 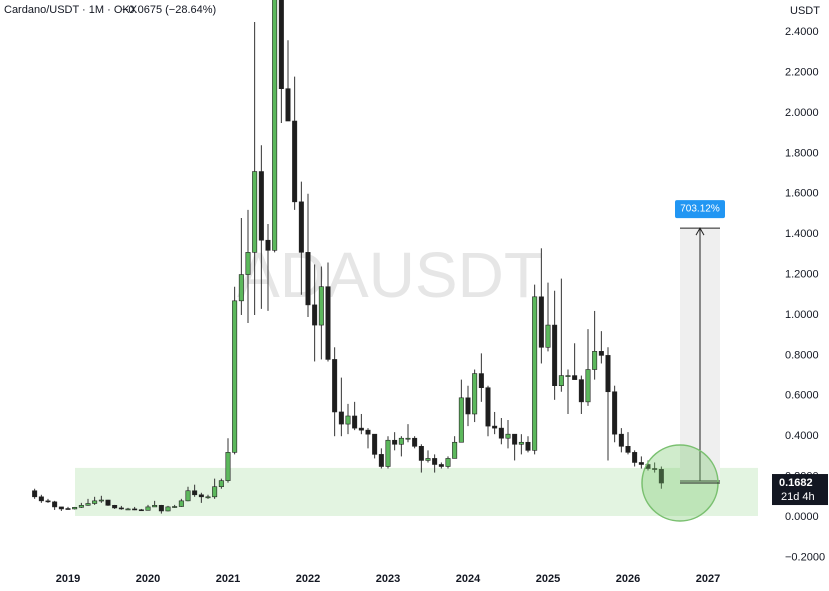 What do you see at coordinates (308, 579) in the screenshot?
I see `x-tick-label: 2022` at bounding box center [308, 579].